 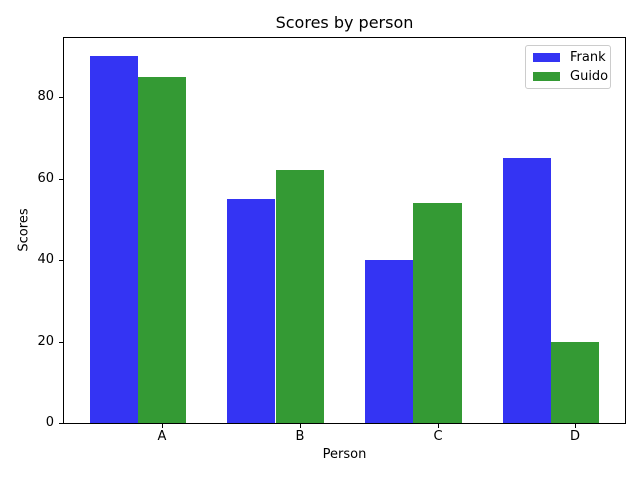 What do you see at coordinates (24, 230) in the screenshot?
I see `y-axis-label: Scores` at bounding box center [24, 230].